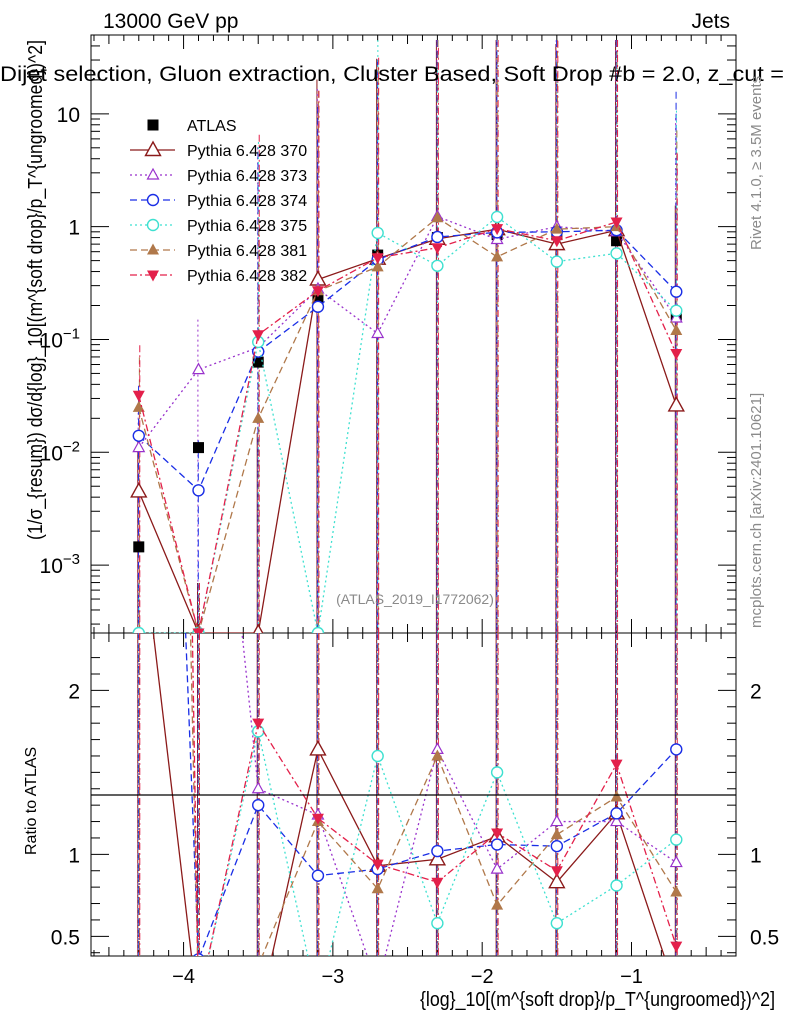  What do you see at coordinates (756, 855) in the screenshot?
I see `ratio-tick-label-right: 1` at bounding box center [756, 855].